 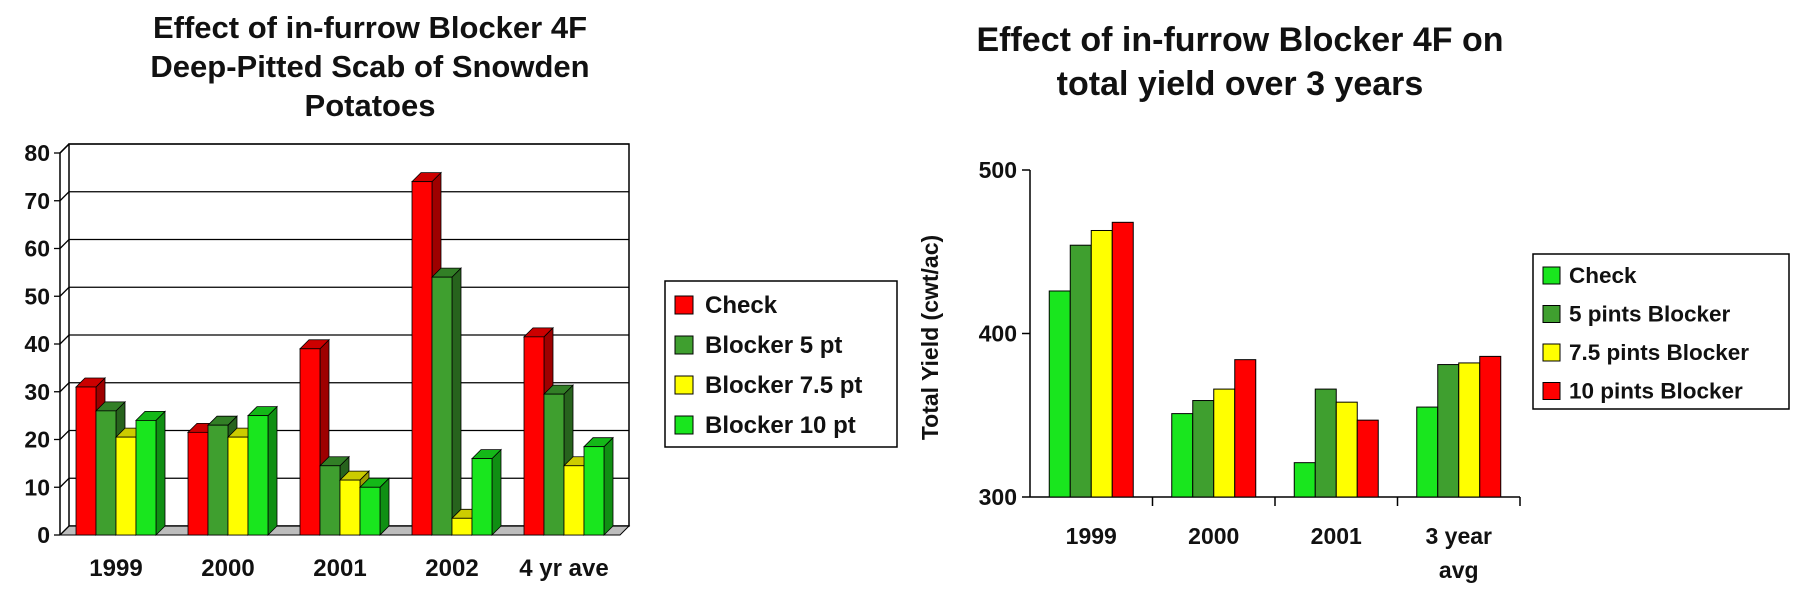 I want to click on y-tick-label: 80, so click(x=37, y=153).